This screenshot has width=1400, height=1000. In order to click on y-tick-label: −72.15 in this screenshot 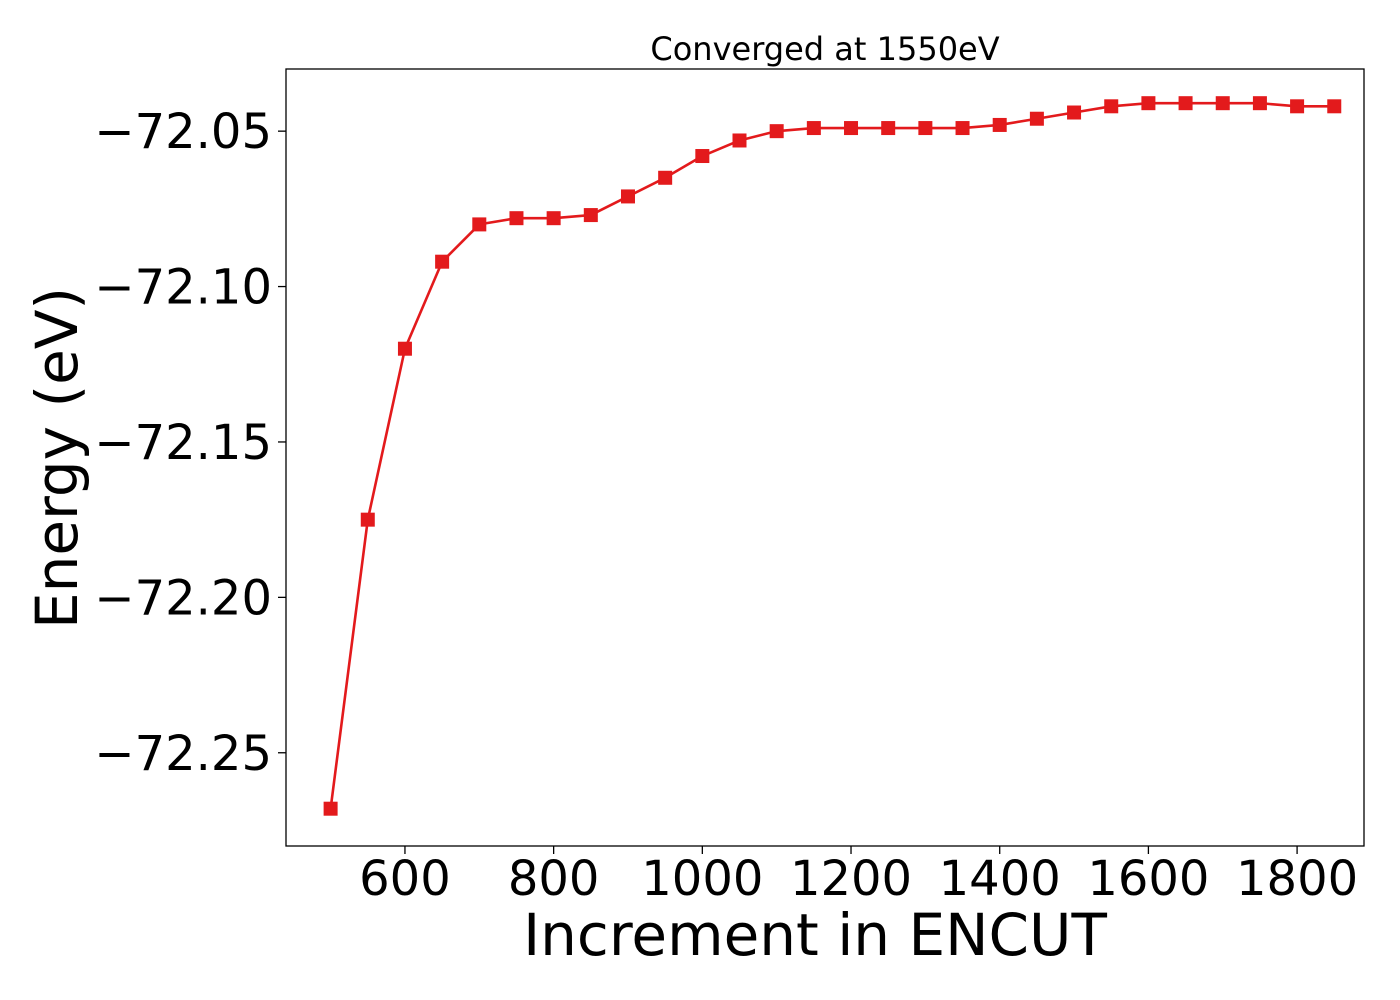, I will do `click(183, 443)`.